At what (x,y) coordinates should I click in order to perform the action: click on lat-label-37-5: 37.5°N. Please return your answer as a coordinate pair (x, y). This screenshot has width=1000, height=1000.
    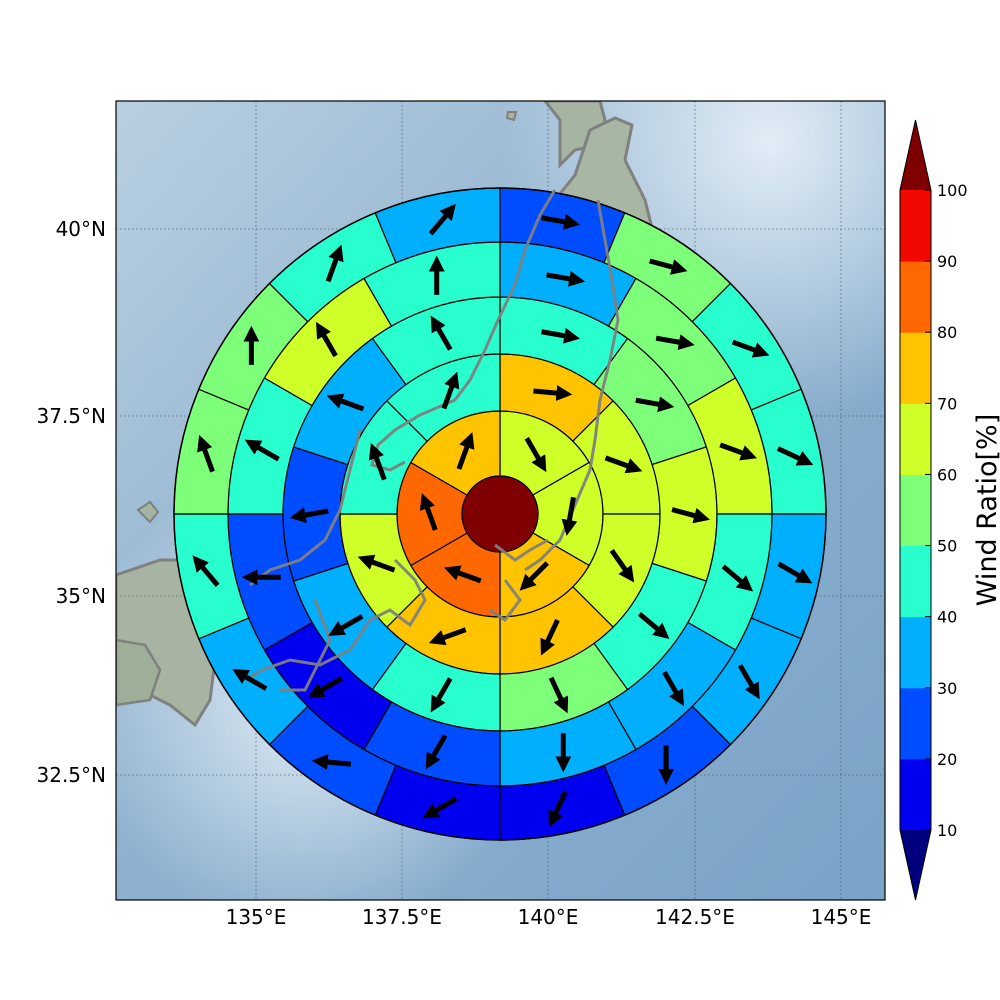
    Looking at the image, I should click on (72, 416).